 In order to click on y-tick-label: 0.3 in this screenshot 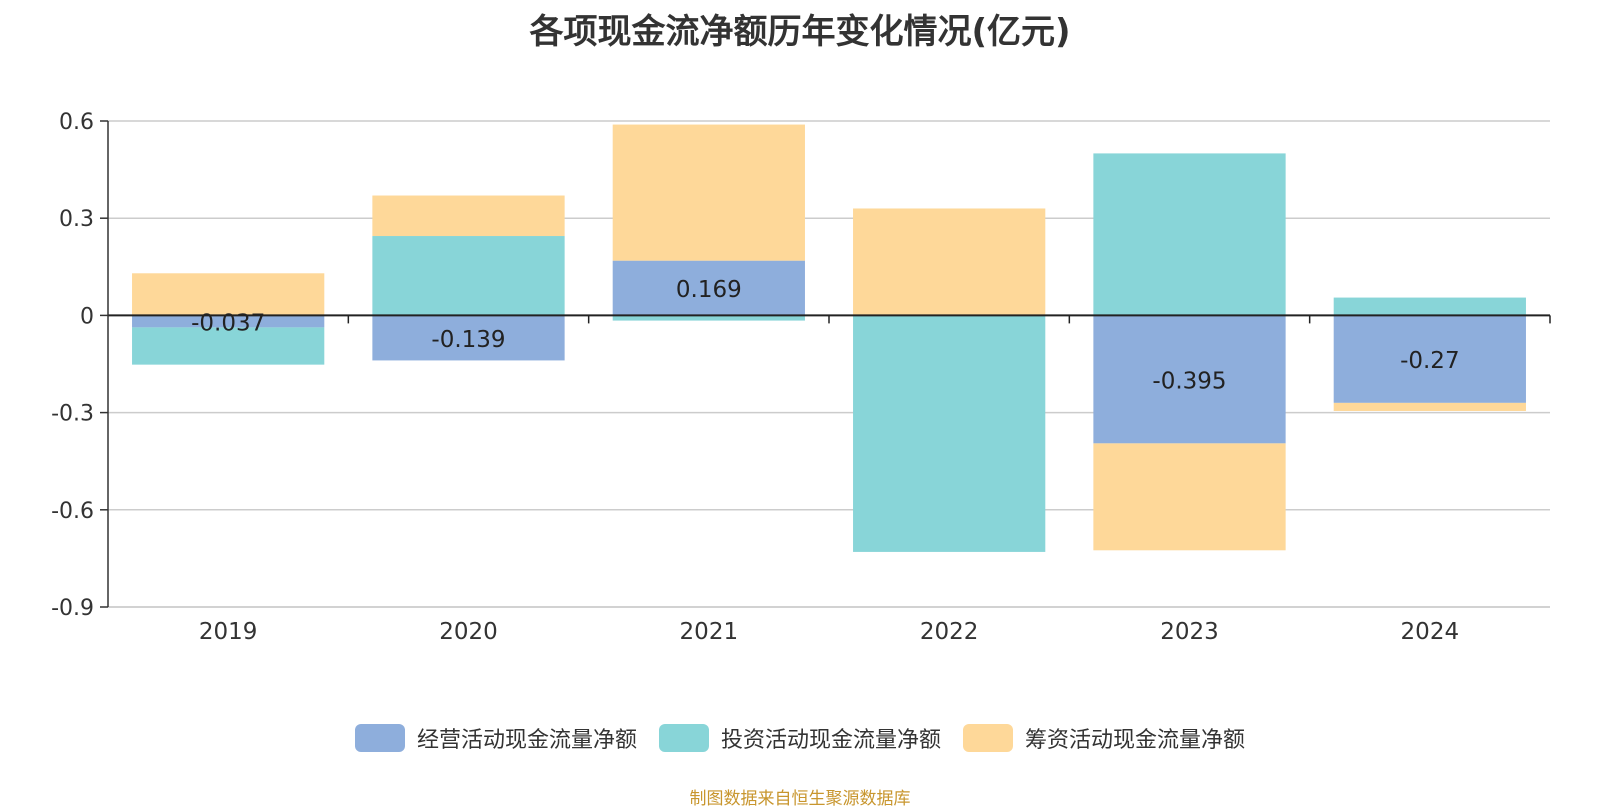, I will do `click(76, 219)`.